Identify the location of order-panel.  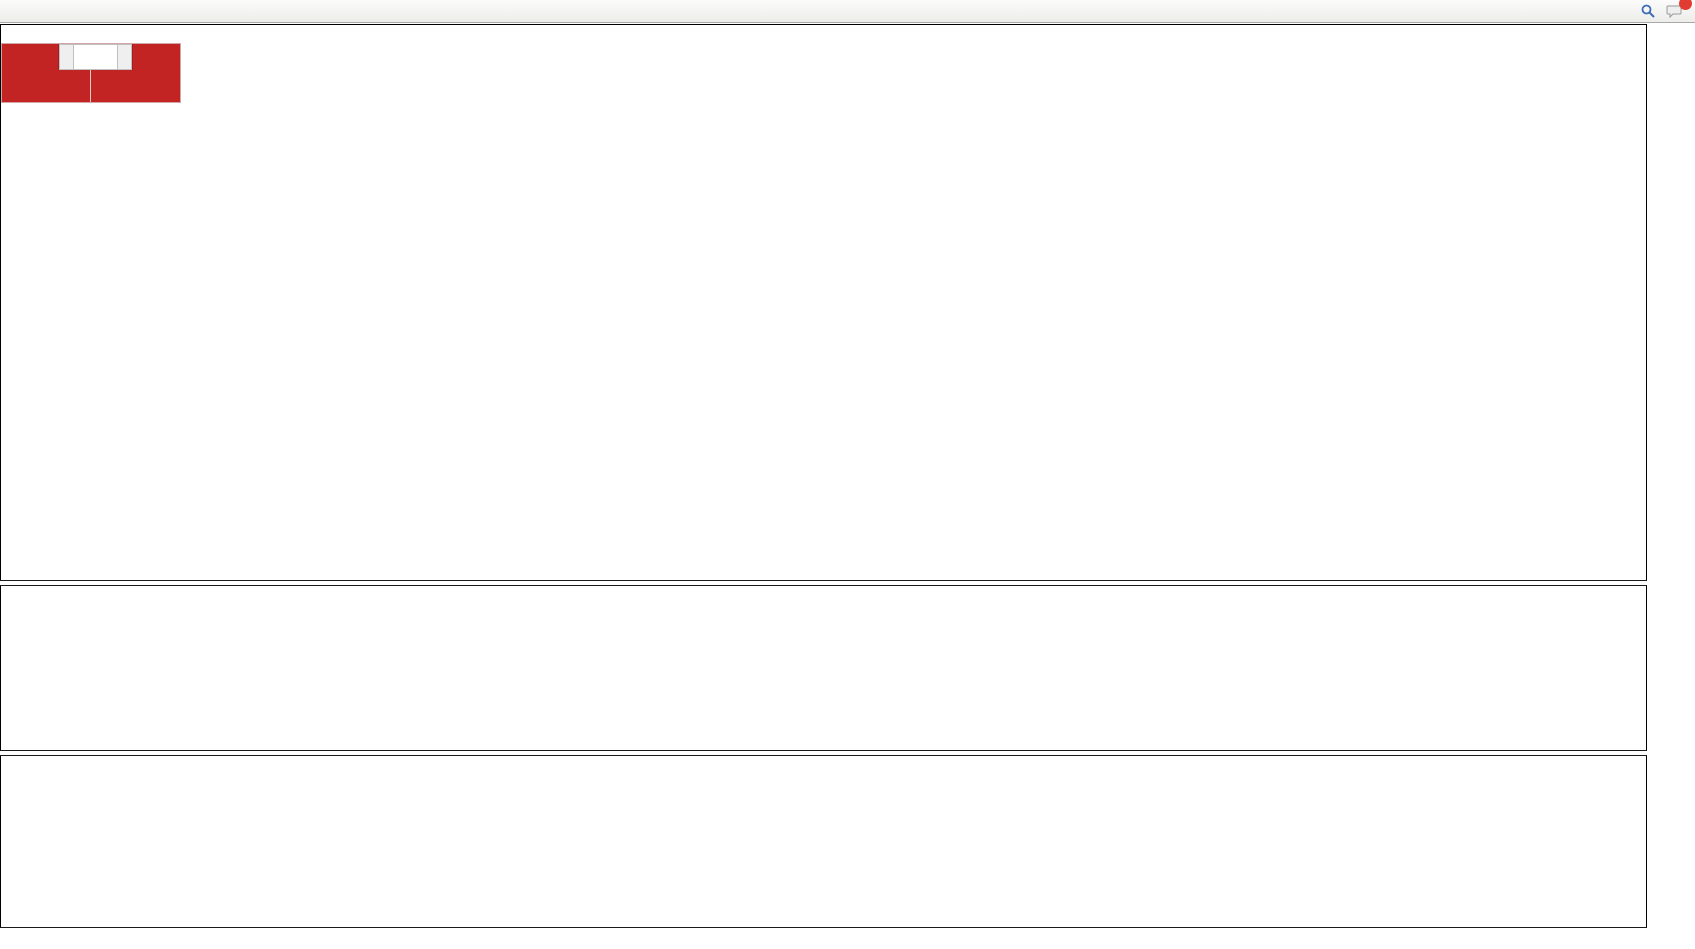
(91, 73).